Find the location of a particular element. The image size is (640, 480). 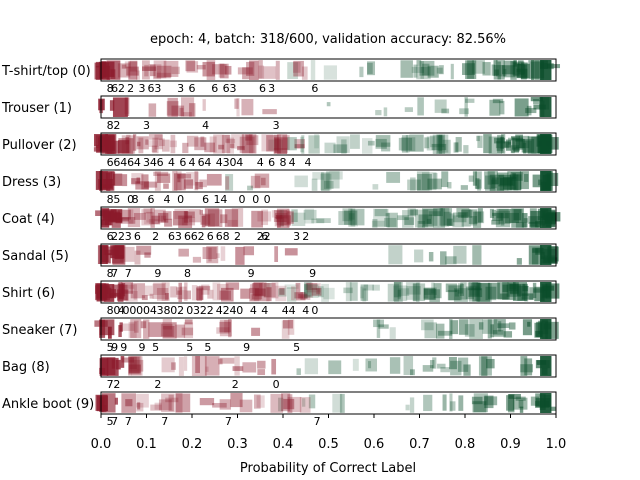

predicted-label-annotation: 9 is located at coordinates (157, 273).